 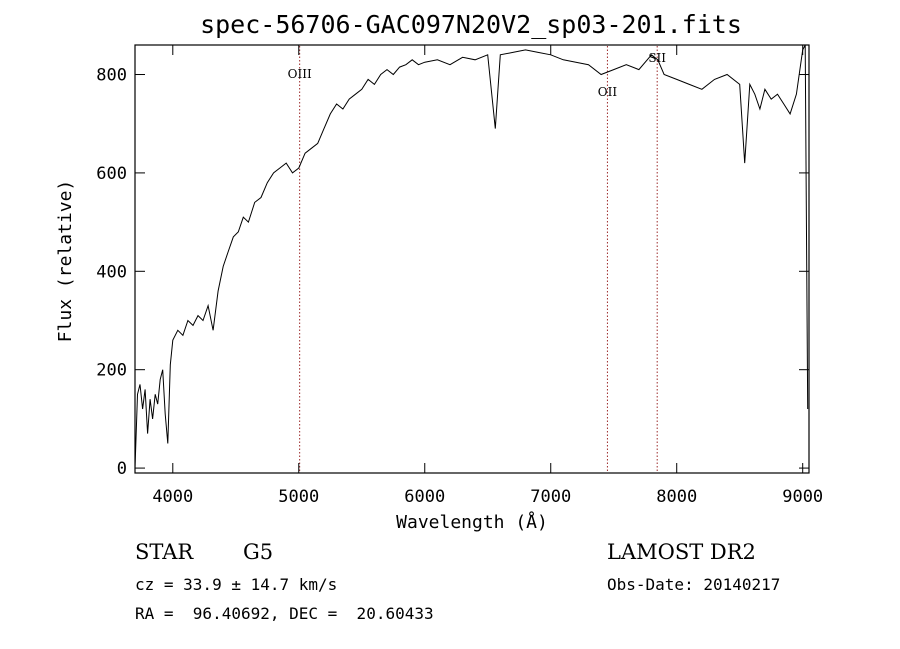 What do you see at coordinates (122, 469) in the screenshot?
I see `y-tick-label-0: 0` at bounding box center [122, 469].